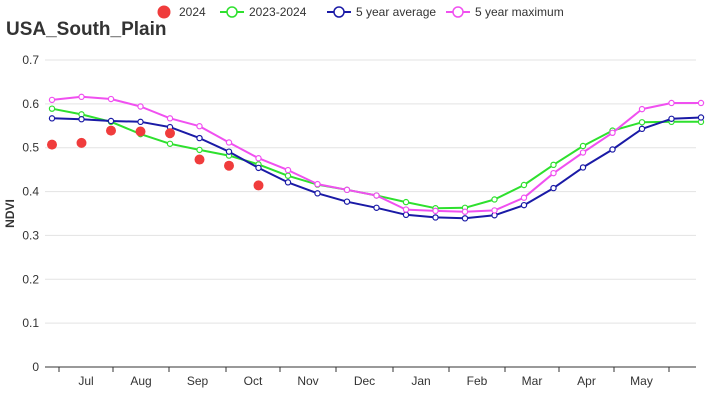 The height and width of the screenshot is (400, 726). What do you see at coordinates (458, 12) in the screenshot?
I see `legend-marker-5-year-maximum` at bounding box center [458, 12].